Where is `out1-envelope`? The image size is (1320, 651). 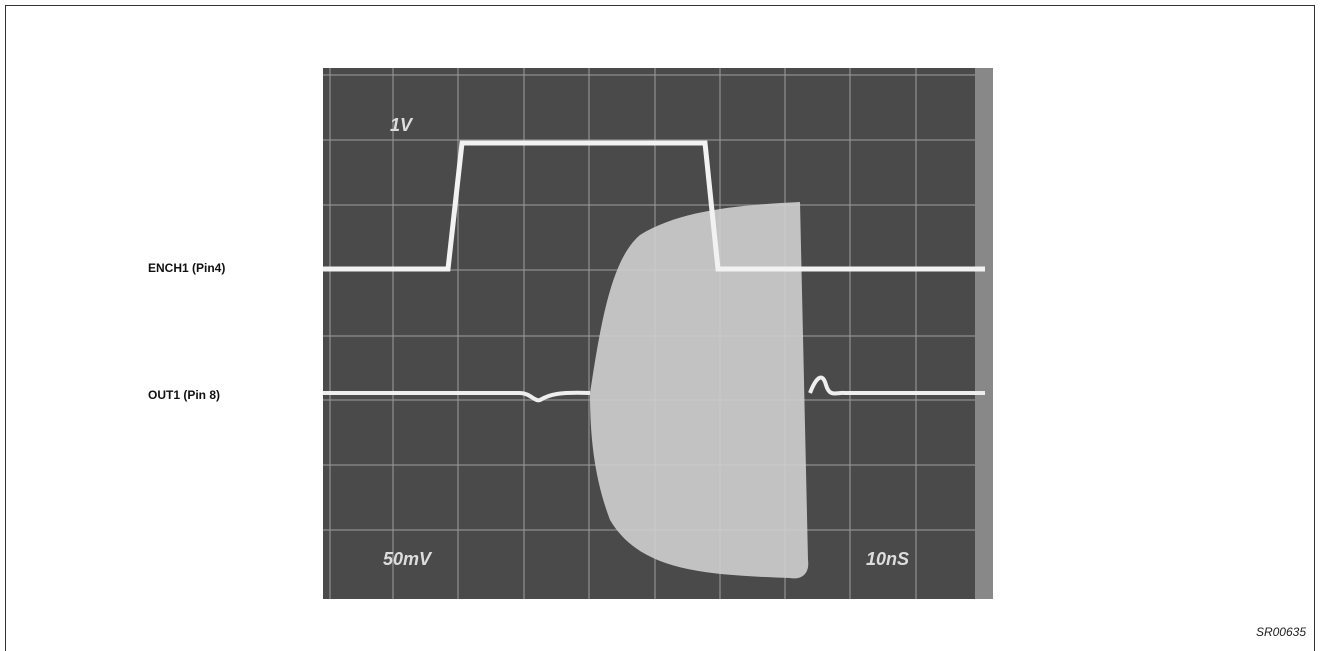 out1-envelope is located at coordinates (699, 390).